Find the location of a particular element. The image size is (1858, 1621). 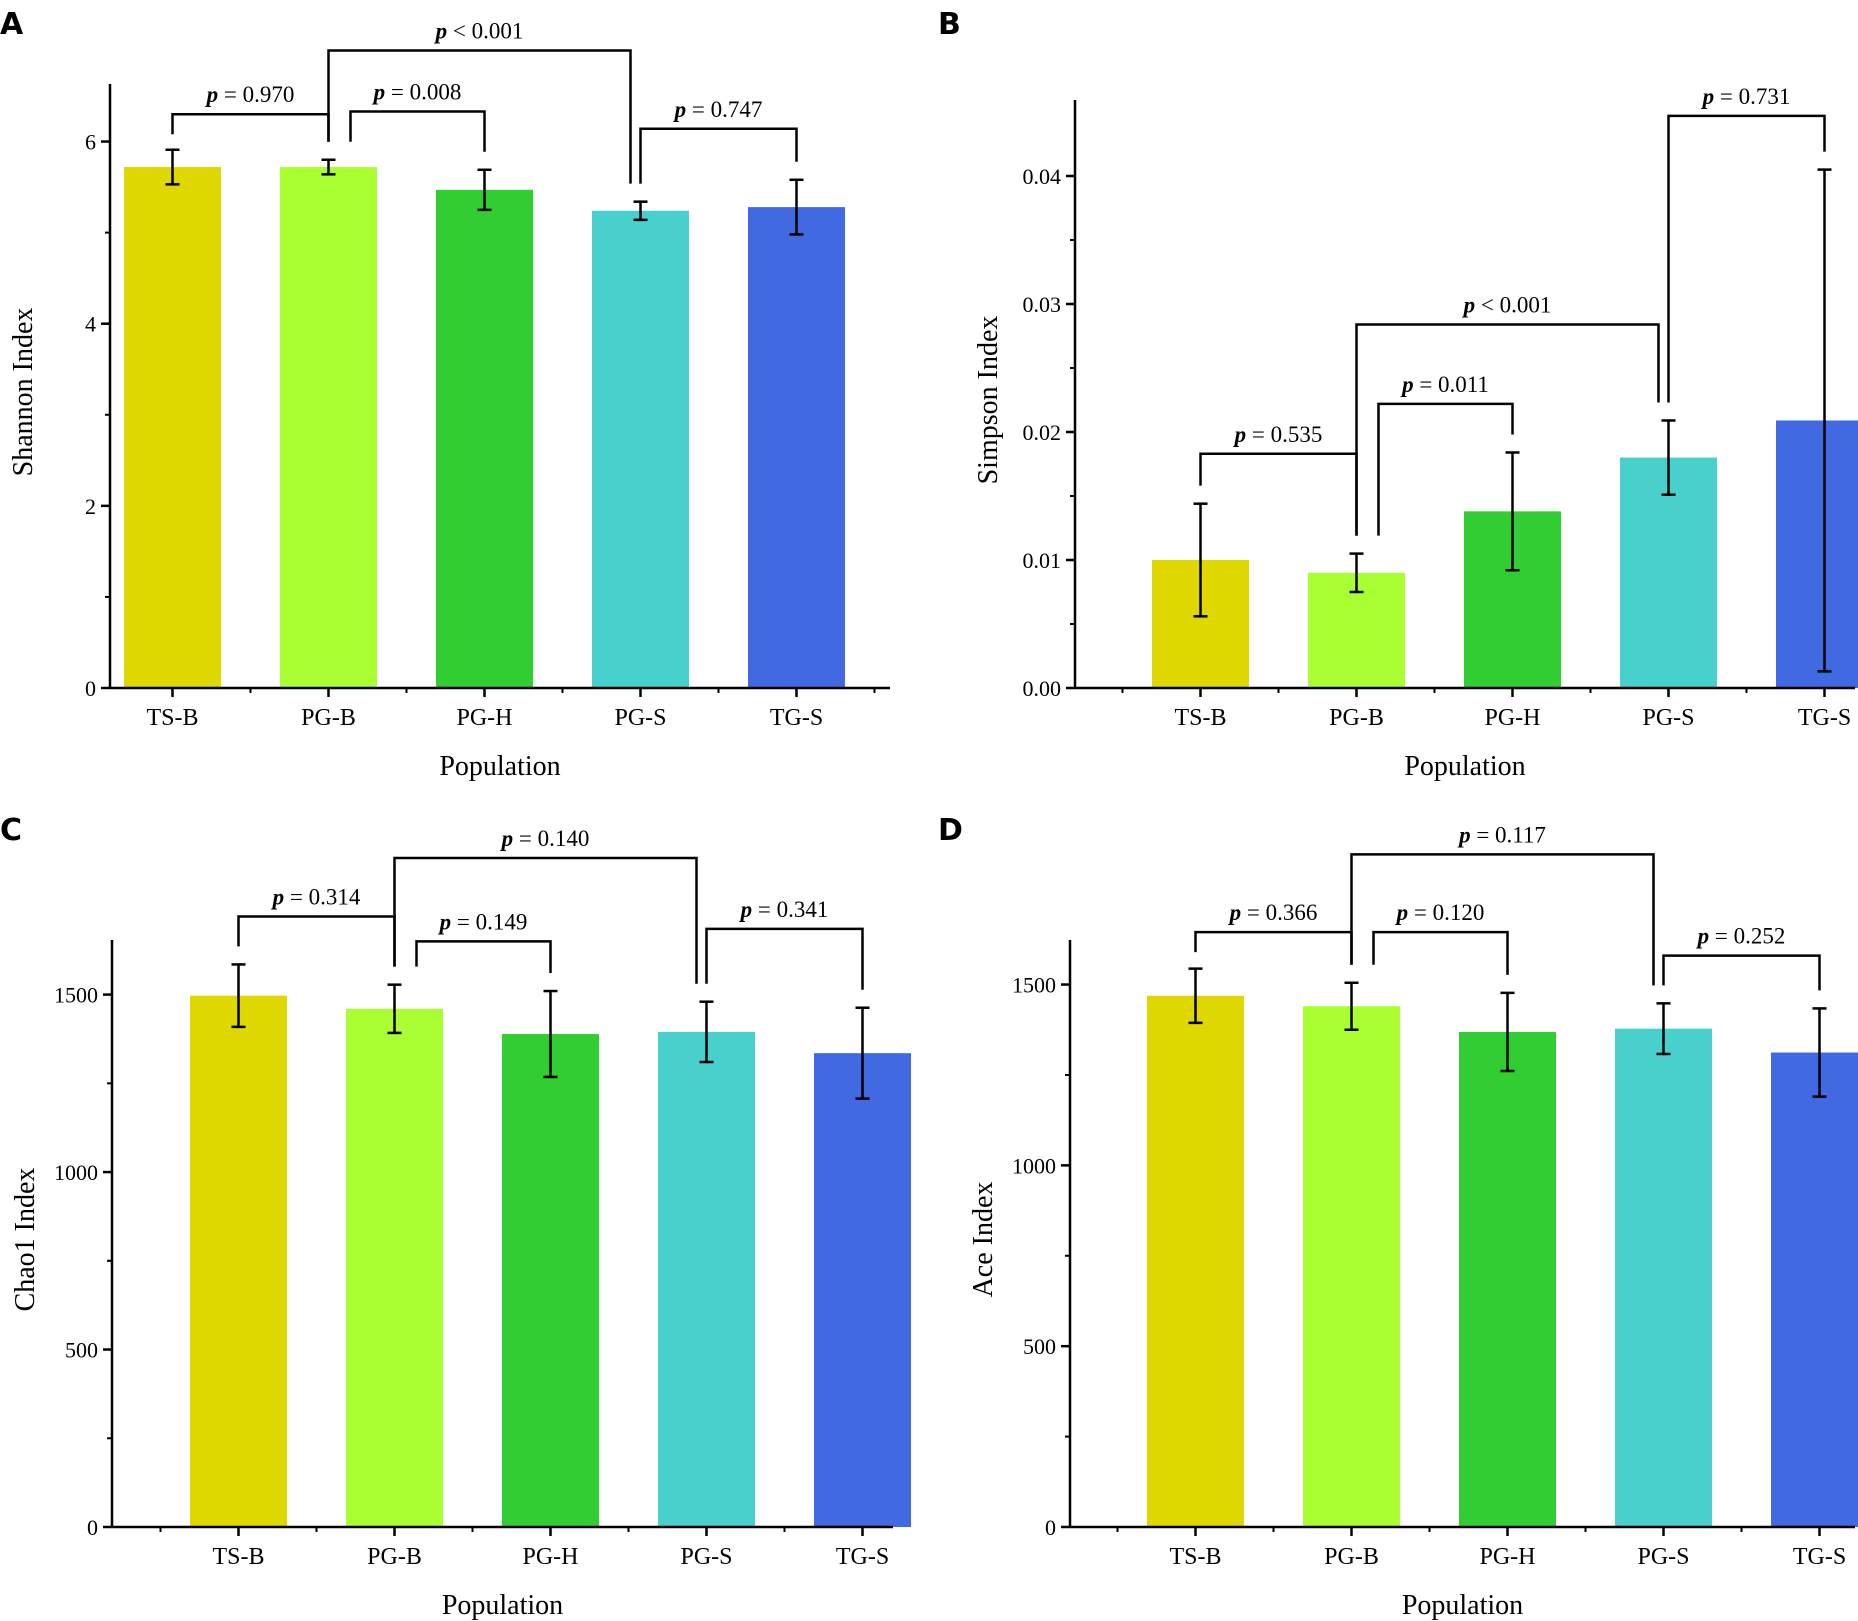

p-value: = 0.366 is located at coordinates (1279, 912).